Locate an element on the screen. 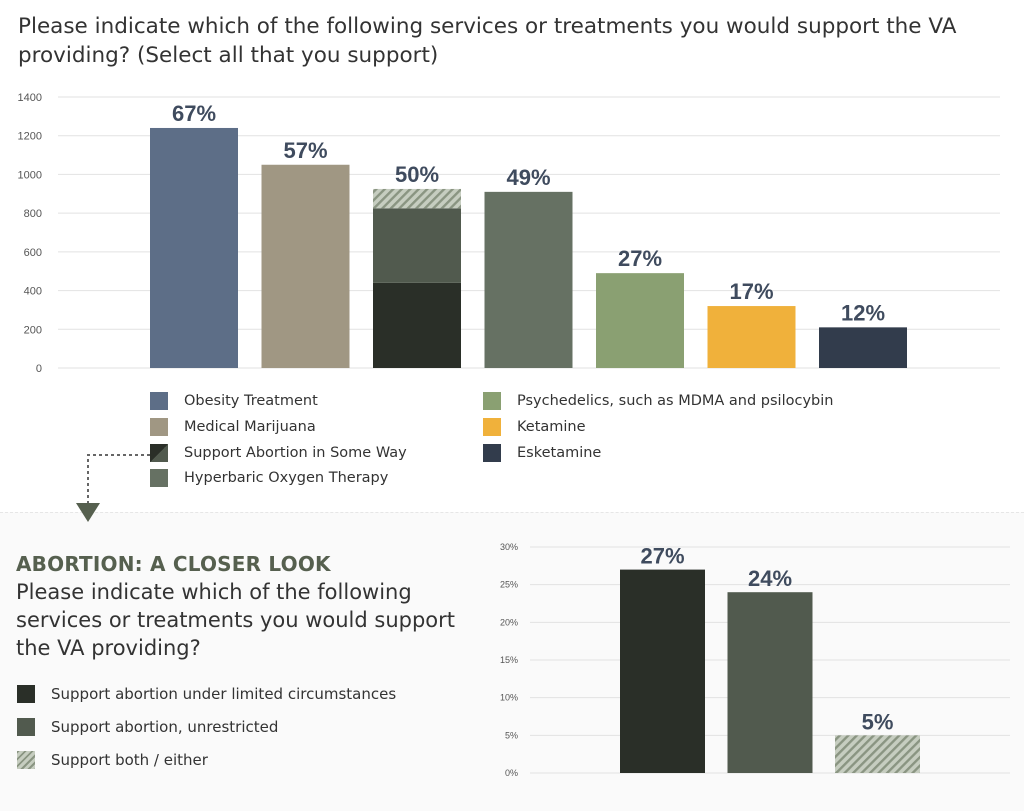 Image resolution: width=1024 pixels, height=811 pixels. legend-item: Support Abortion in Some Way is located at coordinates (278, 453).